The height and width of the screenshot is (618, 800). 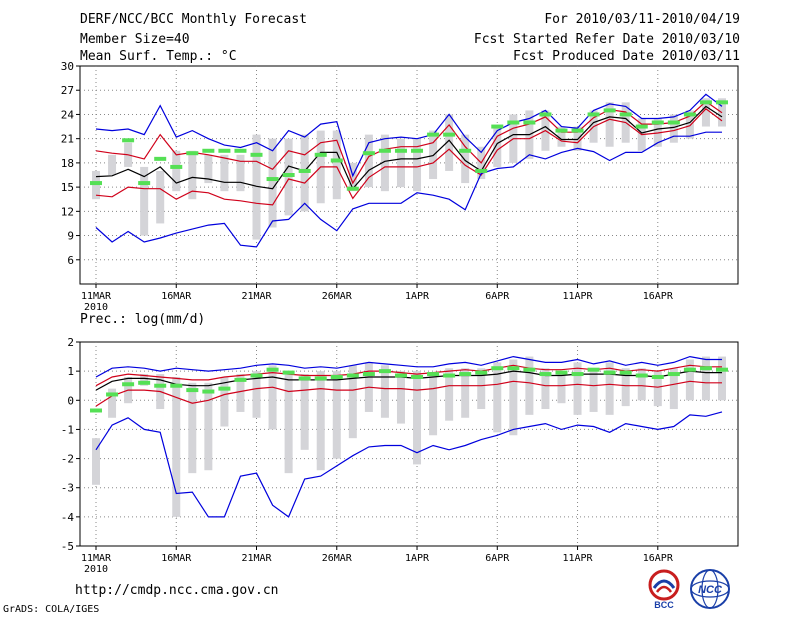 I want to click on y-tick-label: 24, so click(x=68, y=114).